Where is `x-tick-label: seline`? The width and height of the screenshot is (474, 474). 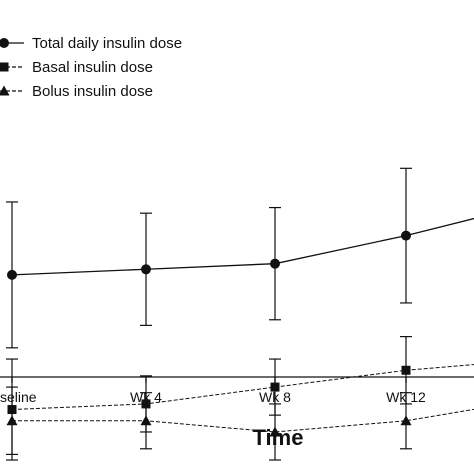
x-tick-label: seline is located at coordinates (18, 397).